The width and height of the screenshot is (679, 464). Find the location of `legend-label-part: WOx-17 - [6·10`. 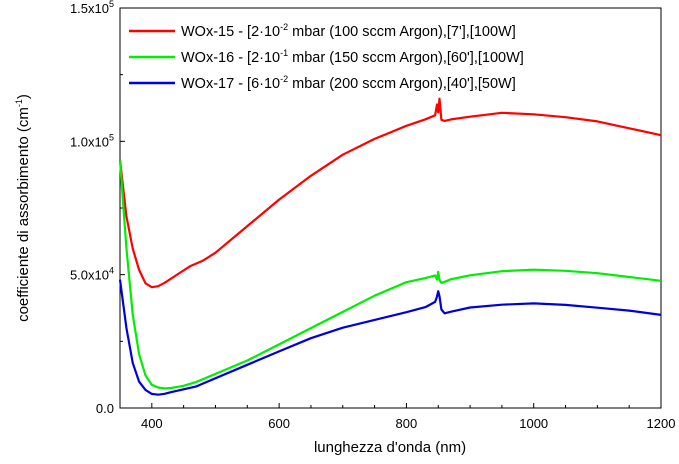

legend-label-part: WOx-17 - [6·10 is located at coordinates (230, 84).